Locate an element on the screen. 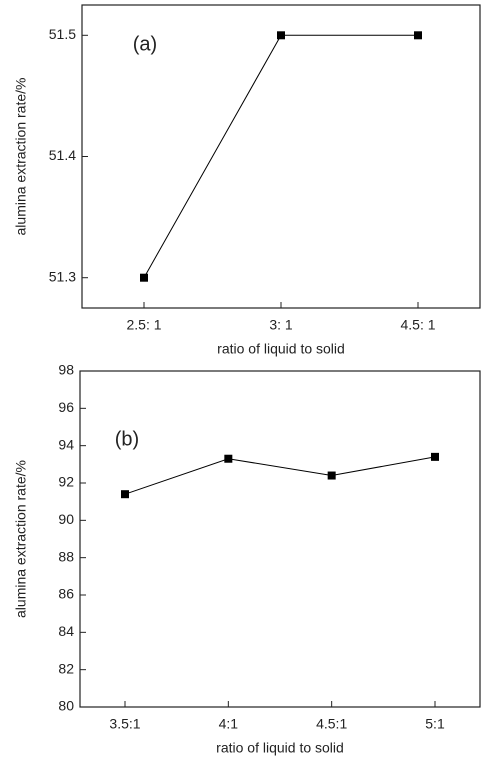 Image resolution: width=487 pixels, height=763 pixels. y-tick-label: 92 is located at coordinates (66, 482).